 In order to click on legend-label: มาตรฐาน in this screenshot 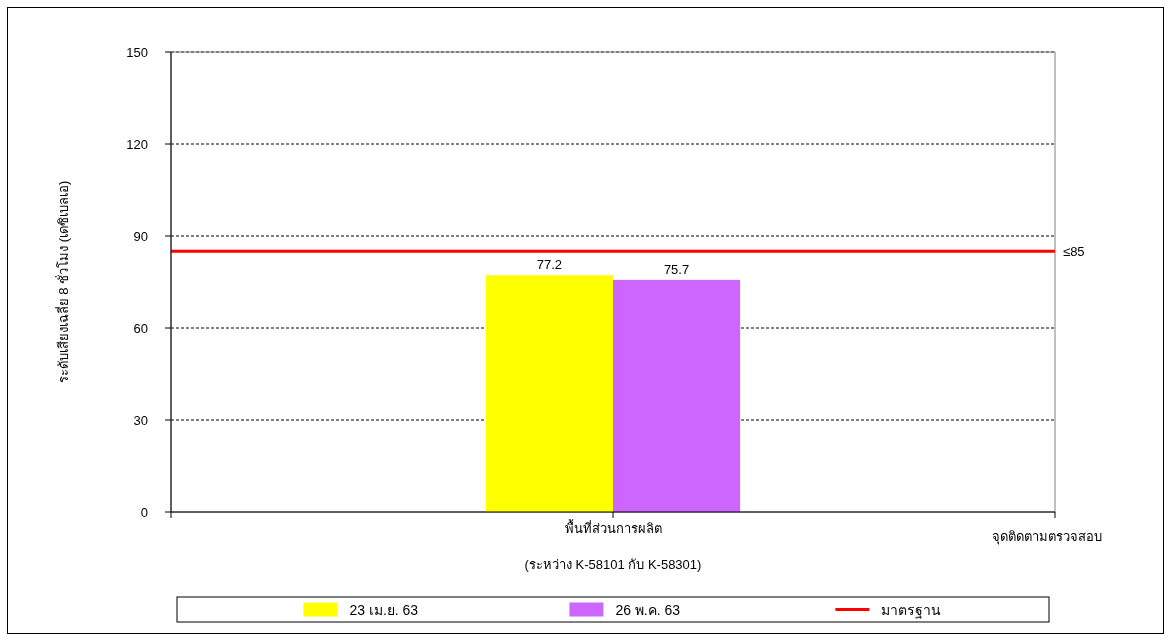, I will do `click(911, 610)`.